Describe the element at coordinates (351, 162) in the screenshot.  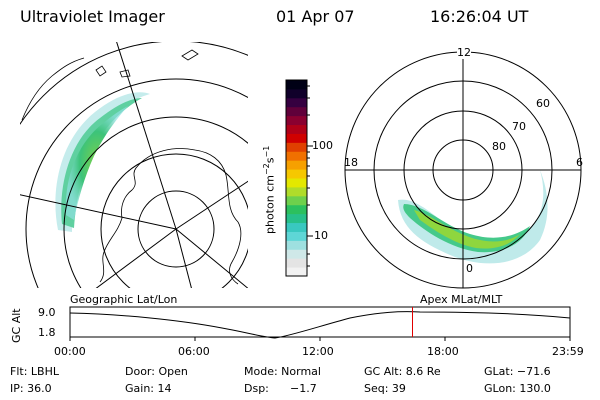
I see `mlt-label-18: 18` at that location.